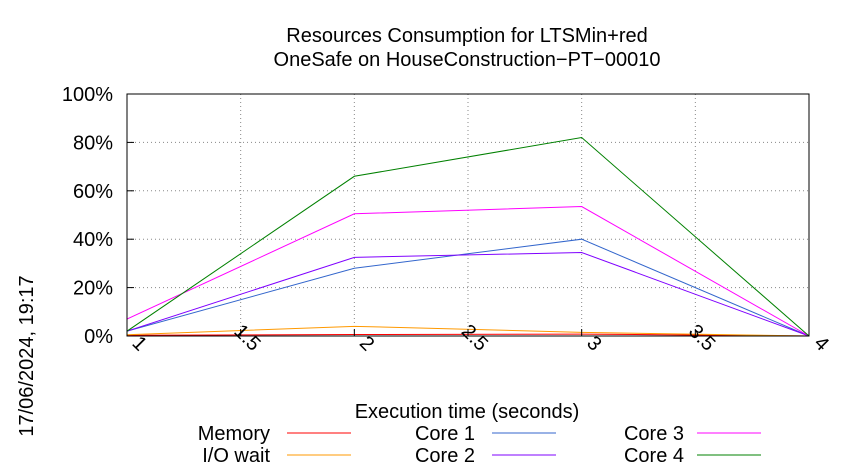 This screenshot has width=850, height=475. I want to click on x-tick-labels: 1 1.5 2 2.5 3 3.5 4, so click(479, 338).